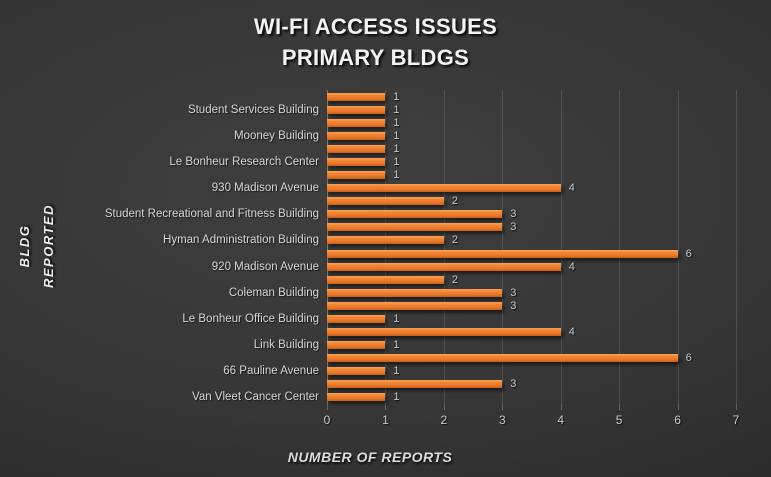 Image resolution: width=771 pixels, height=477 pixels. I want to click on category-label: Van Vleet Cancer Center, so click(255, 397).